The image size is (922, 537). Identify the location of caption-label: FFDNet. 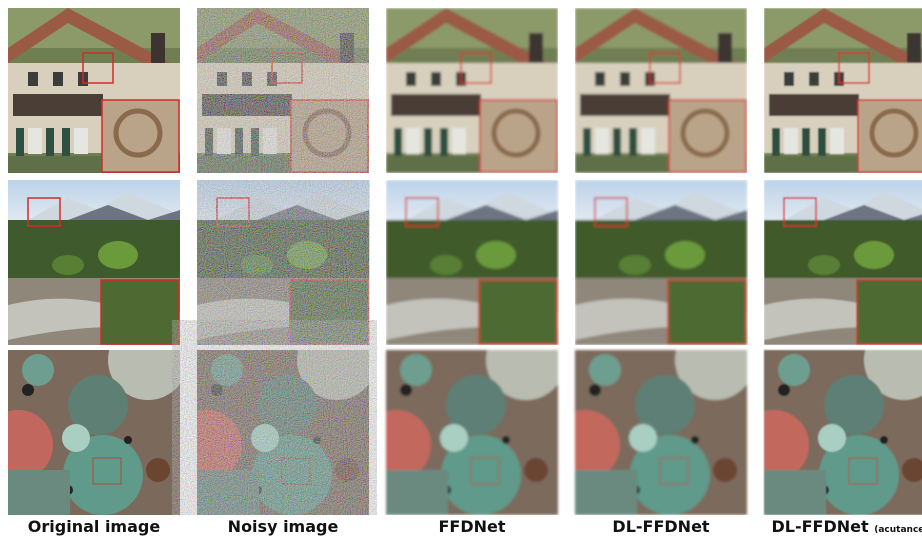
(471, 526).